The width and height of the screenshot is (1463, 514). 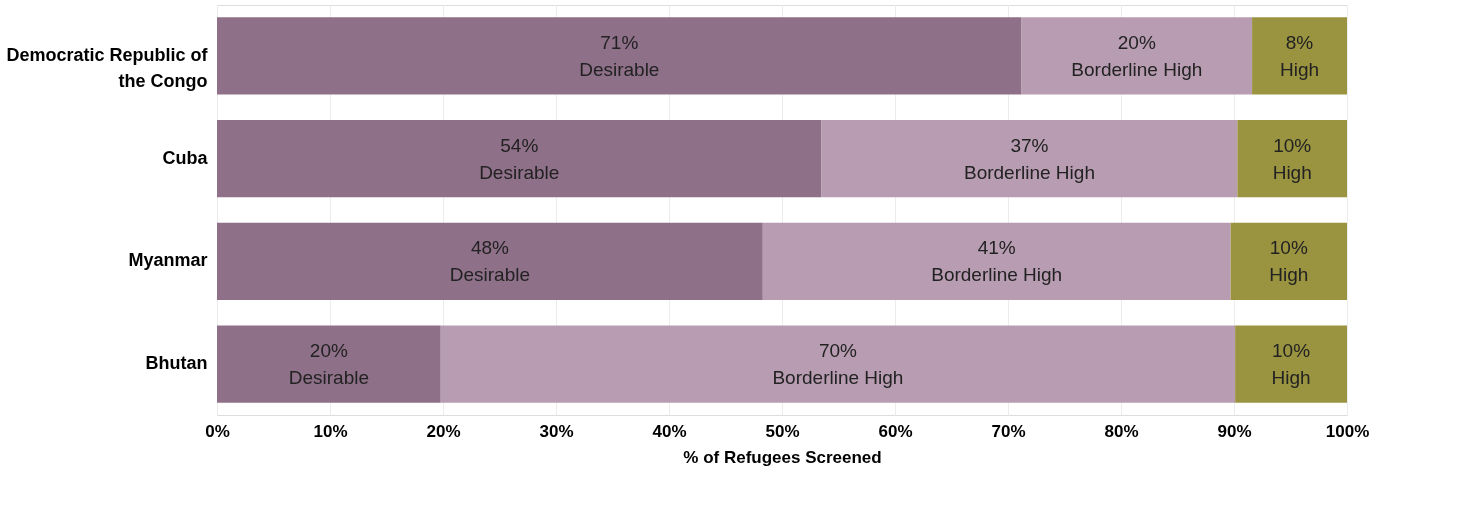 I want to click on x-tick-label: 100%, so click(x=1347, y=431).